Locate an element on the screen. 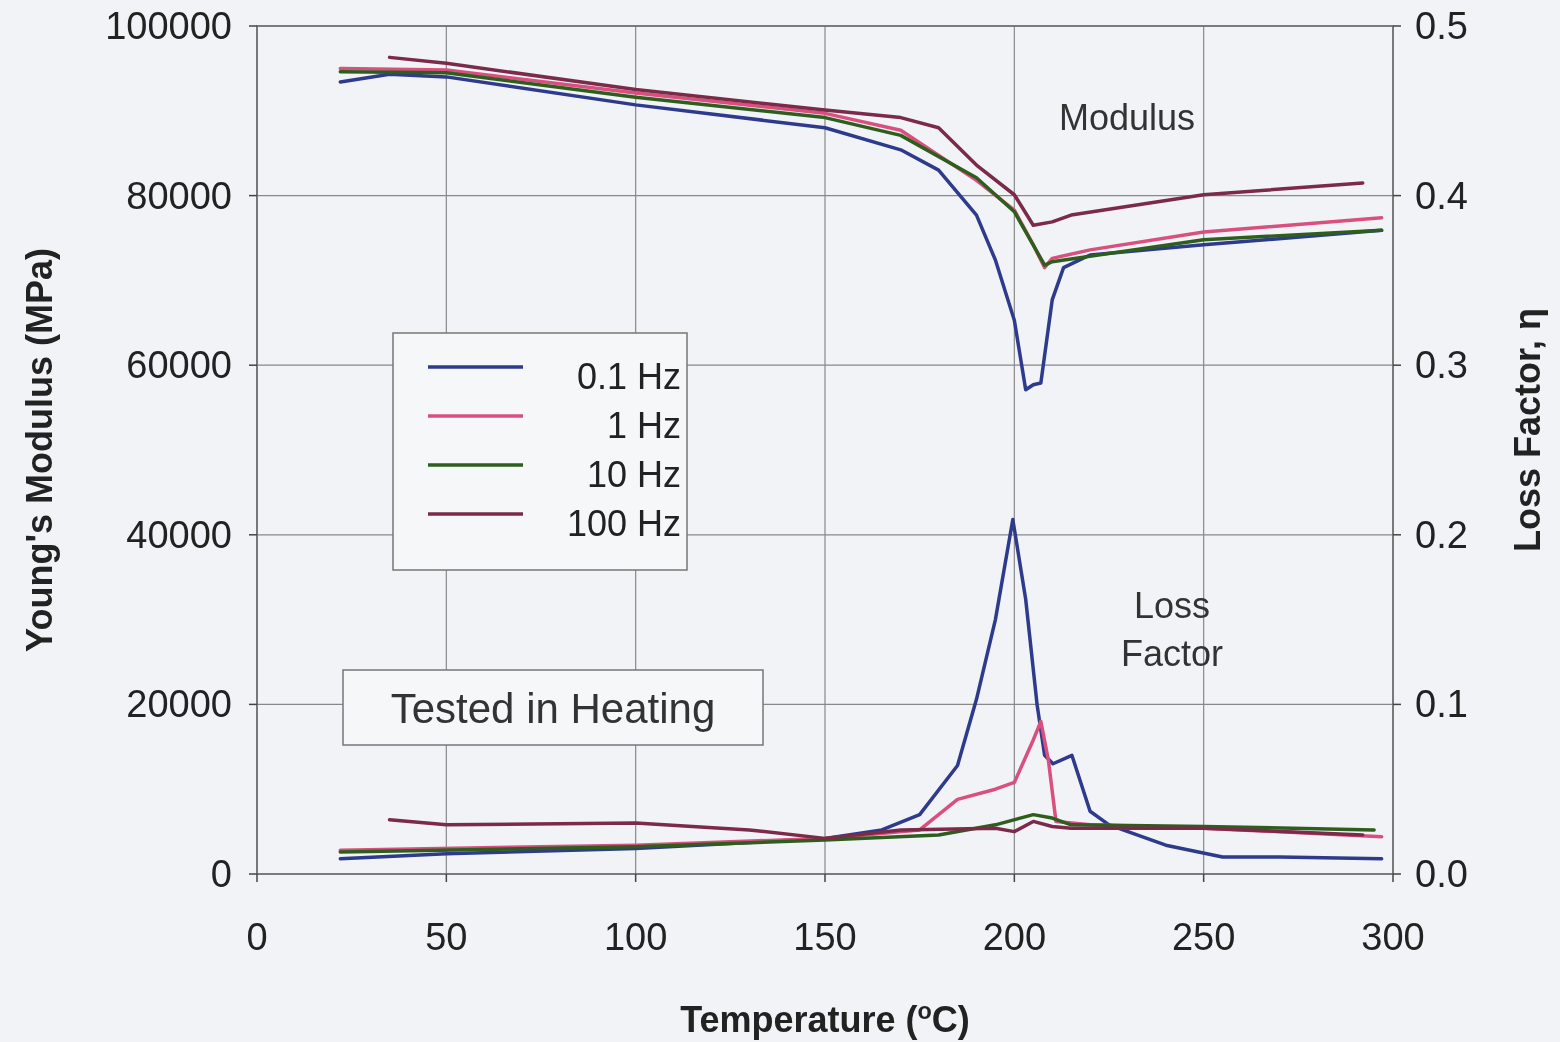 The image size is (1560, 1042). y2-tick-label: 0.0 is located at coordinates (1441, 874).